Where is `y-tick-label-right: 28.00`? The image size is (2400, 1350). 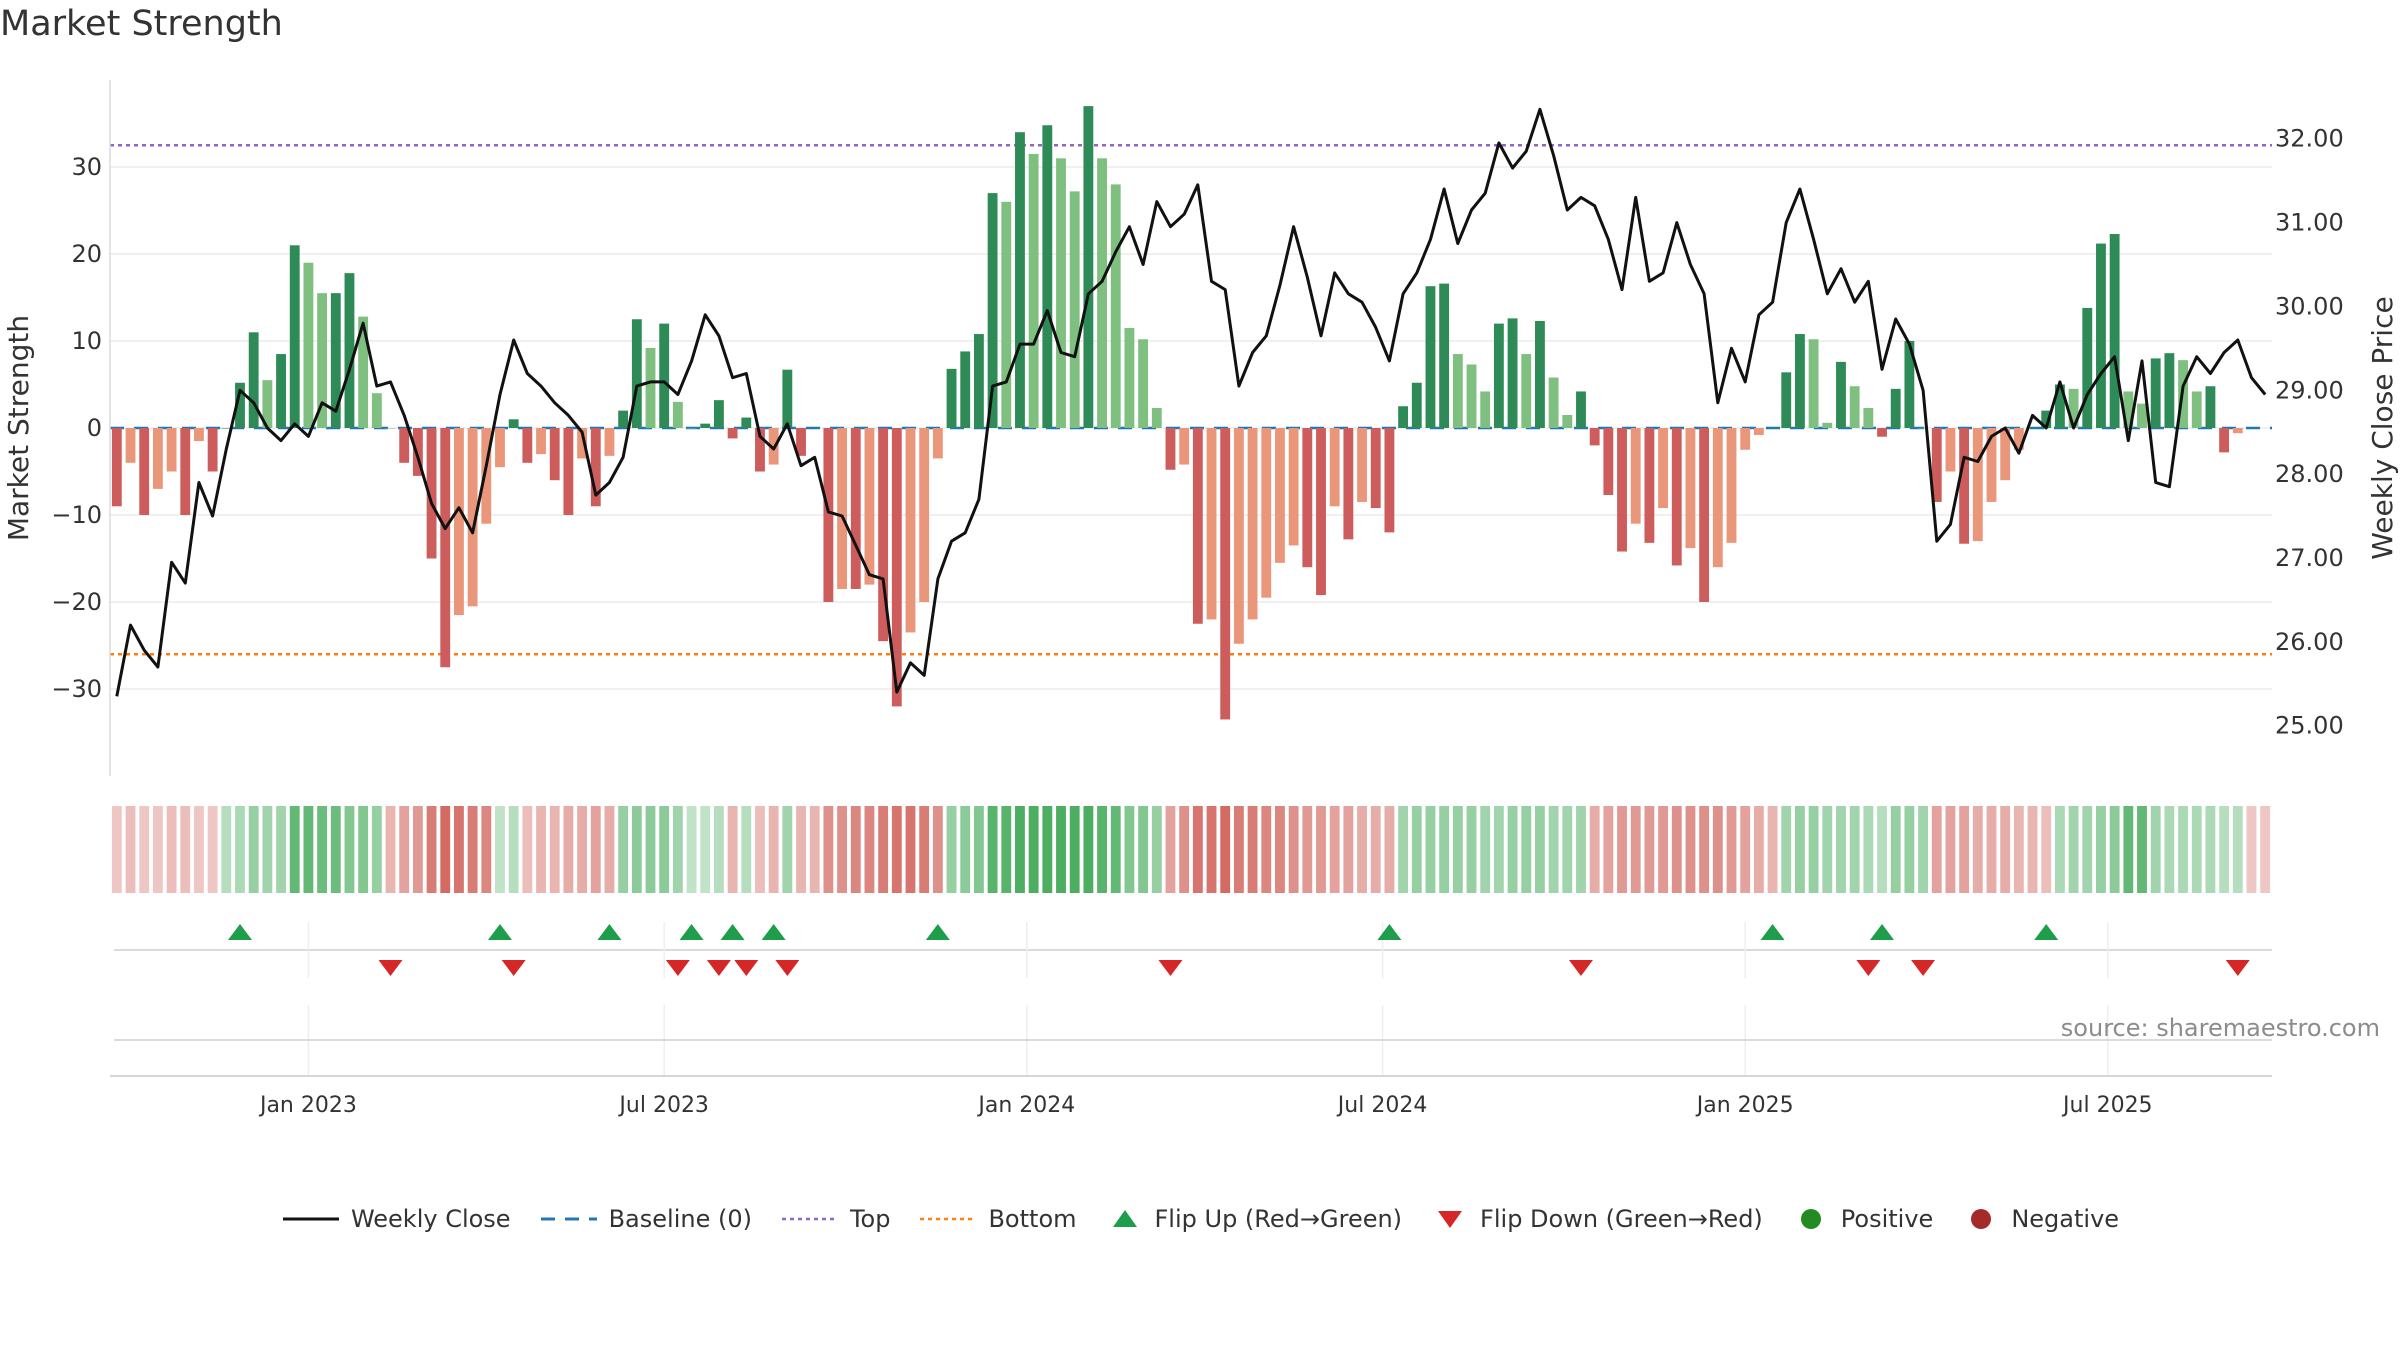 y-tick-label-right: 28.00 is located at coordinates (2309, 474).